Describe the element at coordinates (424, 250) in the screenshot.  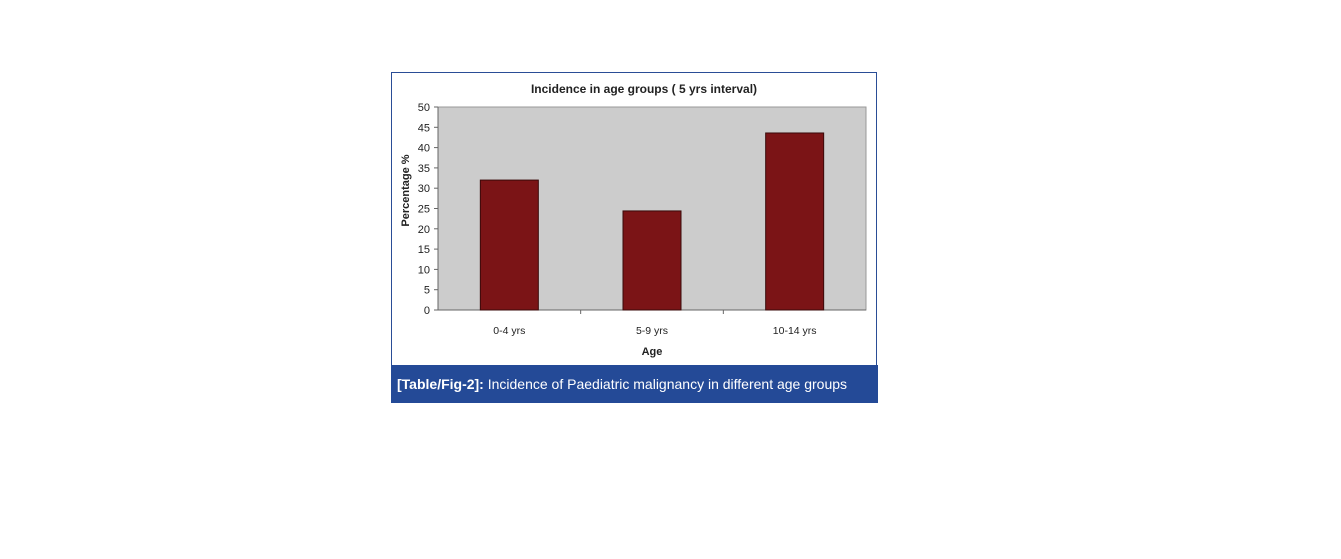
I see `y-tick-label: 15` at that location.